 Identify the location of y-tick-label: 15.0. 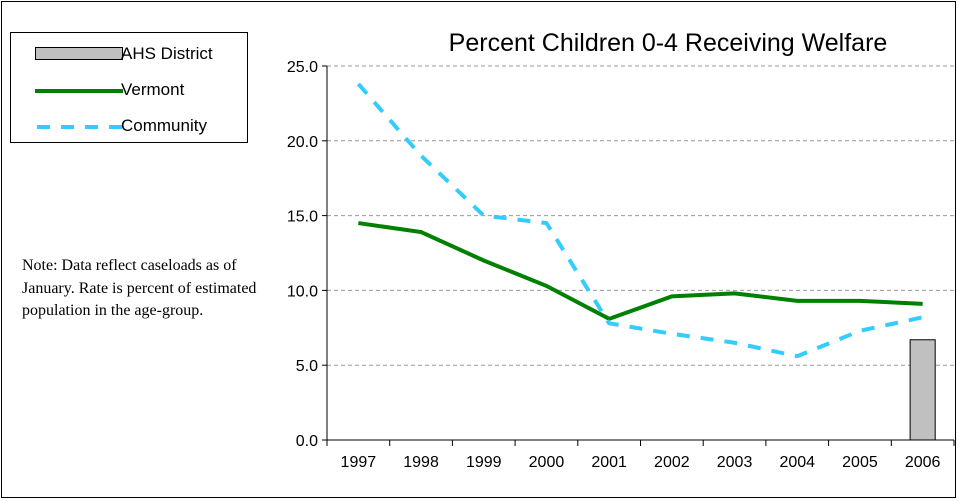
(302, 217).